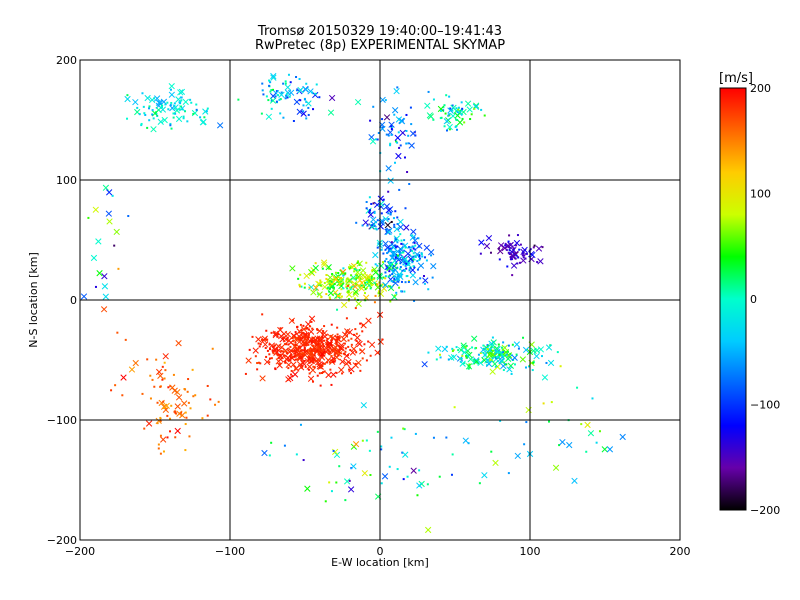  I want to click on x-tick-label: 0, so click(380, 551).